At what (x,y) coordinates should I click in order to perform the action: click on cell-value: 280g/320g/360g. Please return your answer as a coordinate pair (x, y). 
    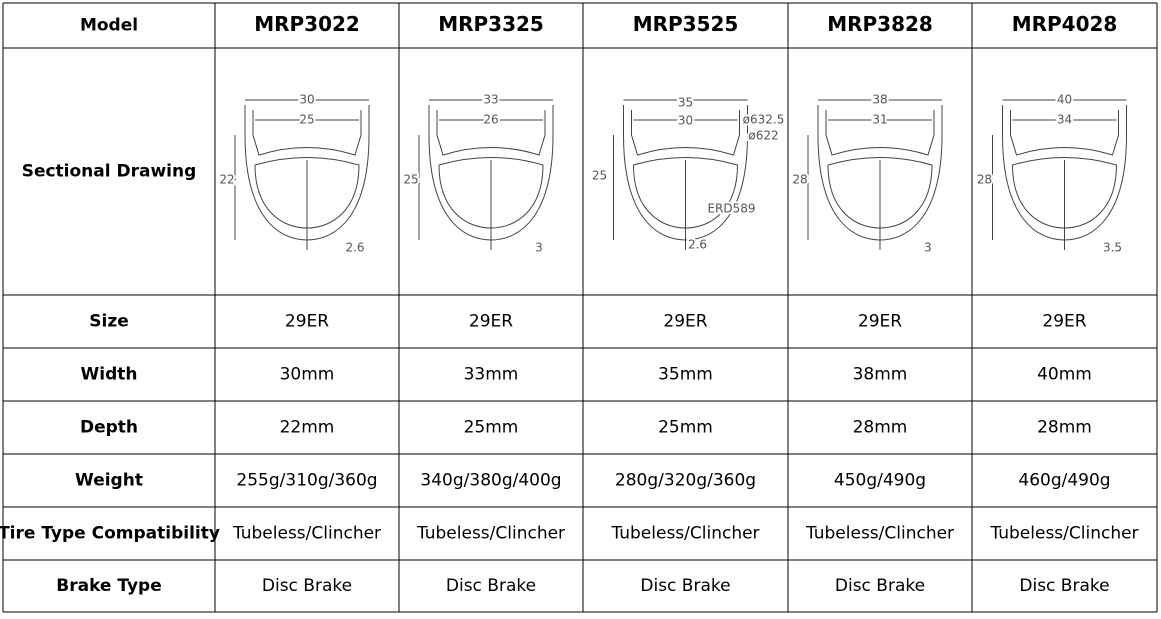
    Looking at the image, I should click on (685, 481).